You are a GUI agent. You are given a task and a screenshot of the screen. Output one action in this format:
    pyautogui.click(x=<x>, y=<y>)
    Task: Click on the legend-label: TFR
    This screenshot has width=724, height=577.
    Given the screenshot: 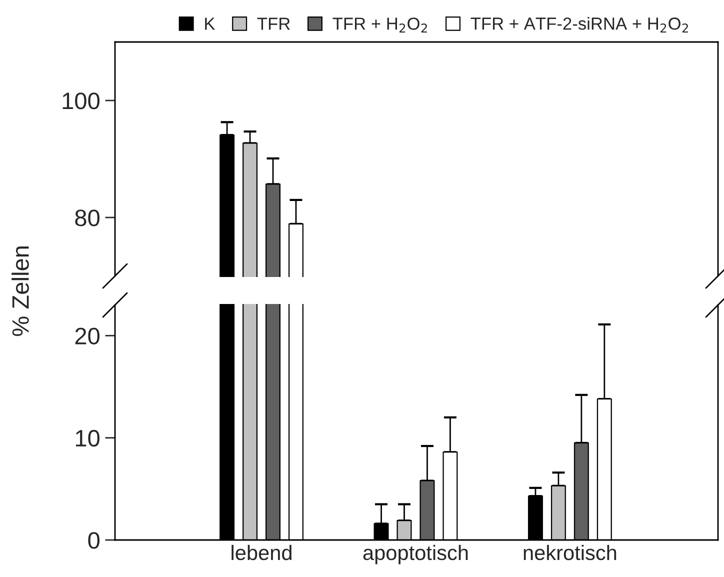 What is the action you would take?
    pyautogui.click(x=273, y=24)
    